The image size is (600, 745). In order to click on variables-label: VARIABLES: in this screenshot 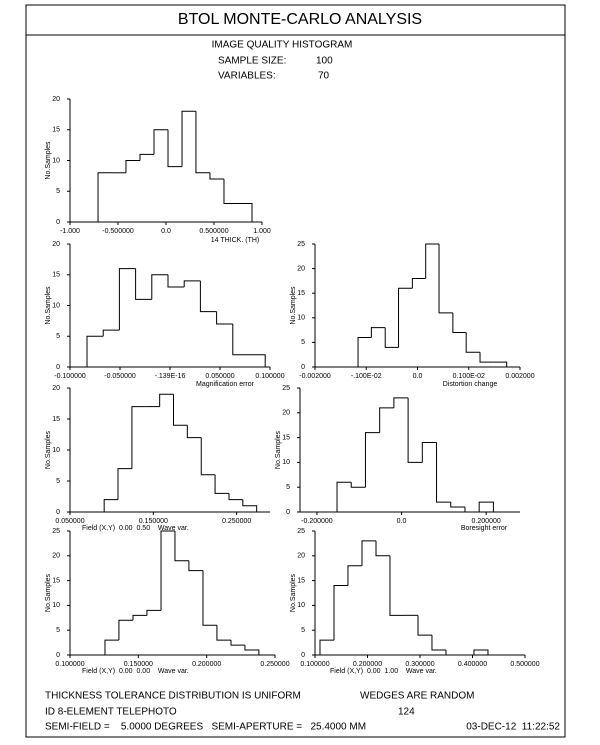, I will do `click(247, 76)`.